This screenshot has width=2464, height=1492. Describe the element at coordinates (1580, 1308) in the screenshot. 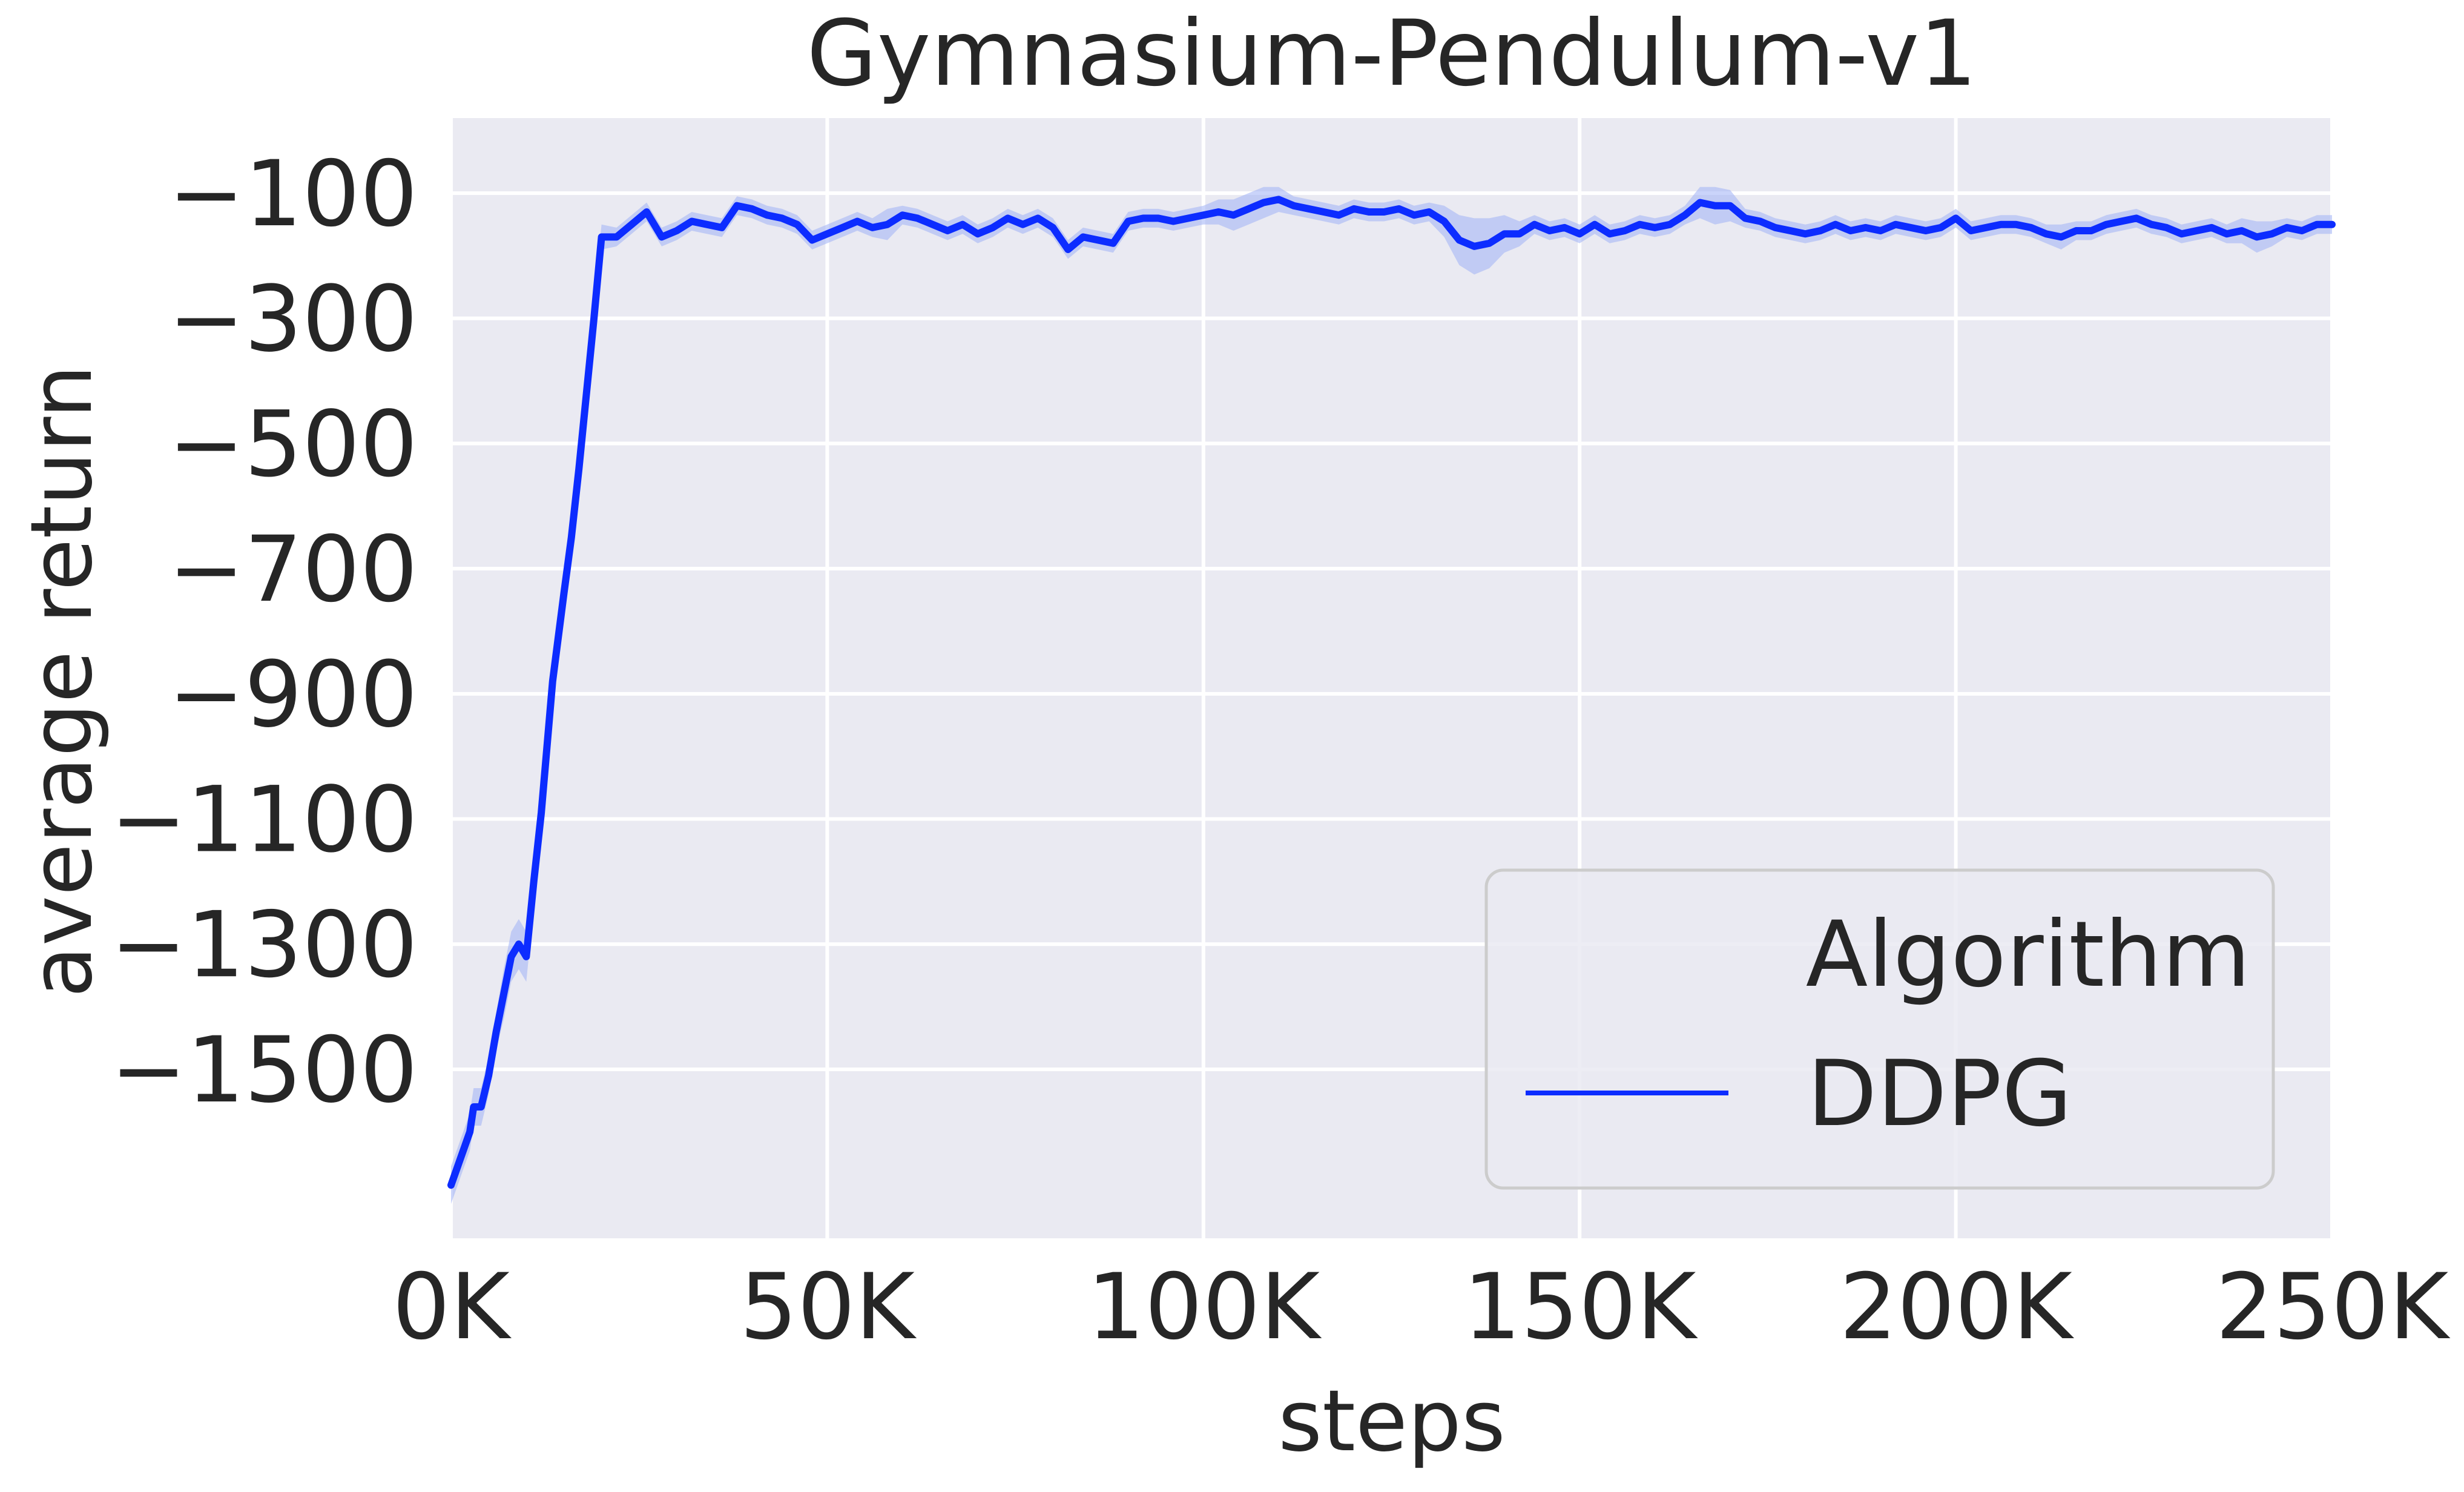

I see `x-tick-label: 150K` at that location.